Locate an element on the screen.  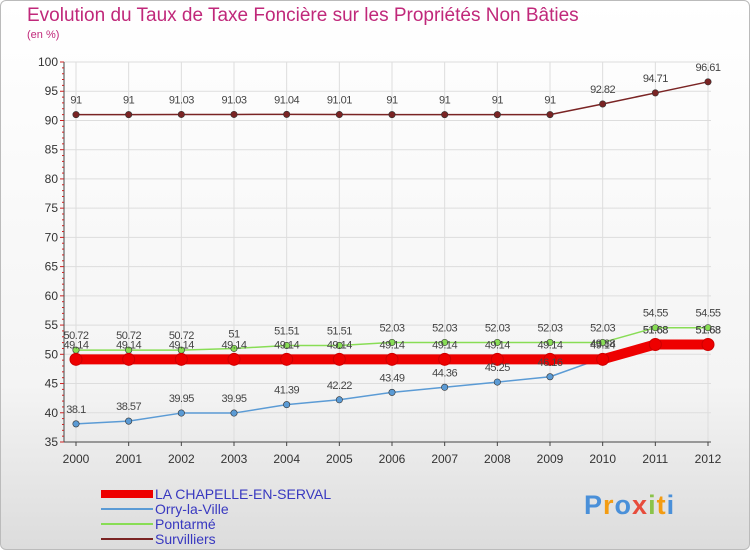
data-label-survilliers: 94.71 is located at coordinates (655, 79).